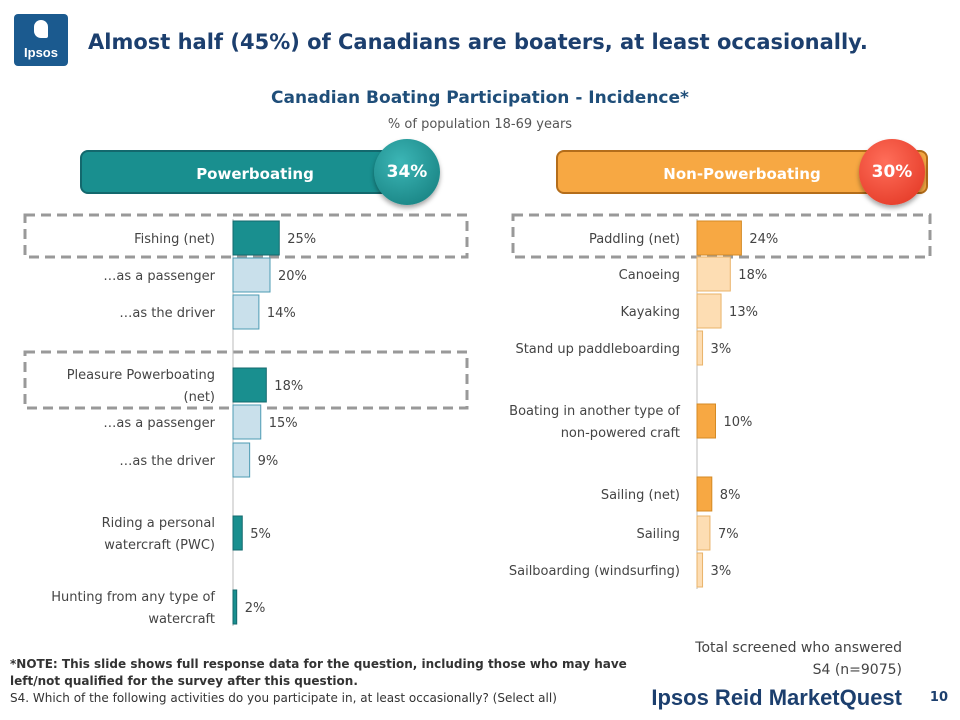 This screenshot has width=960, height=720. What do you see at coordinates (776, 697) in the screenshot?
I see `brand-logo: Ipsos Reid MarketQuest` at bounding box center [776, 697].